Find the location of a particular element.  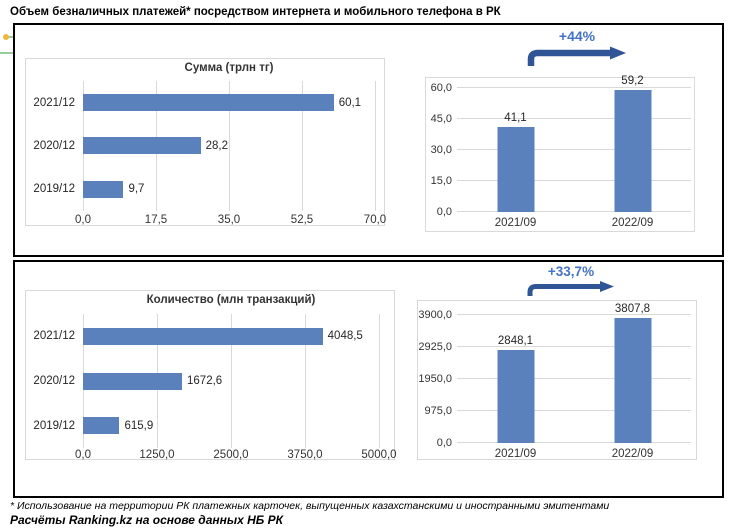

x-axis: 0,0 1250,0 2500,0 3750,0 5000,0 is located at coordinates (236, 456).